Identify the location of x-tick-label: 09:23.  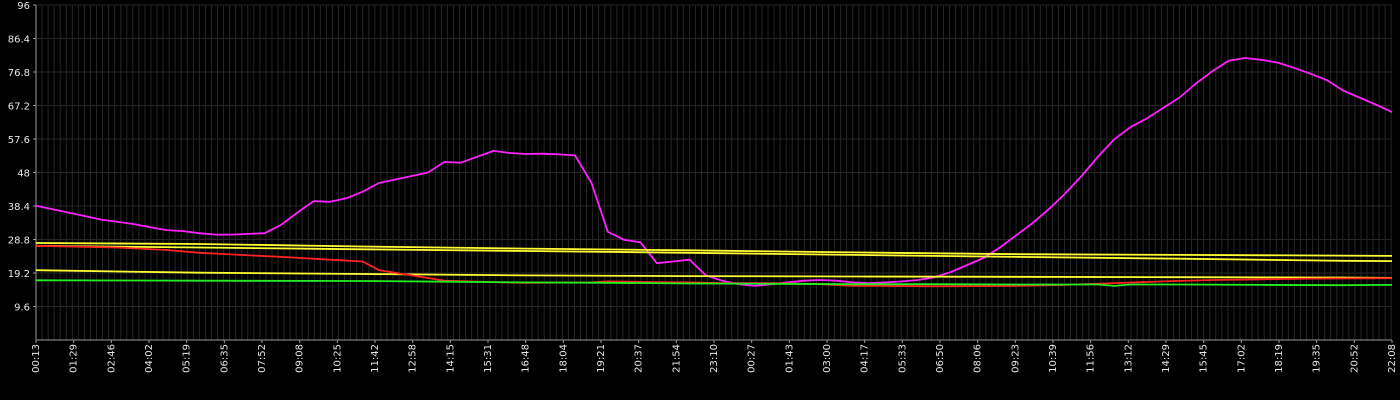
(1015, 358).